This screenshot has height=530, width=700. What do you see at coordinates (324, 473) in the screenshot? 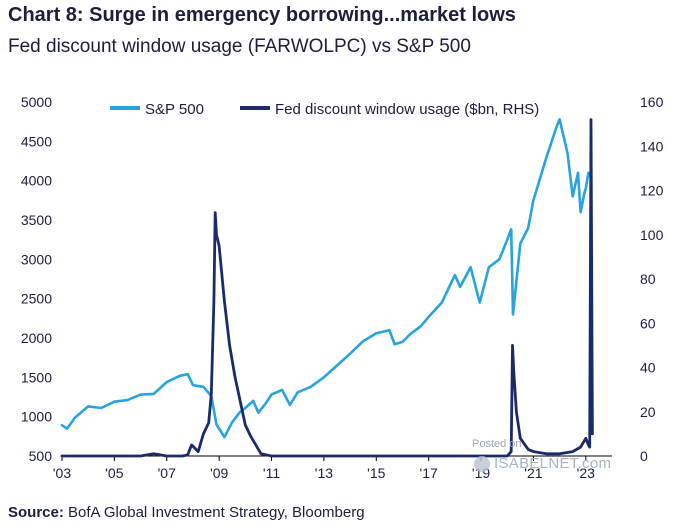
I see `x-tick-label: '13` at bounding box center [324, 473].